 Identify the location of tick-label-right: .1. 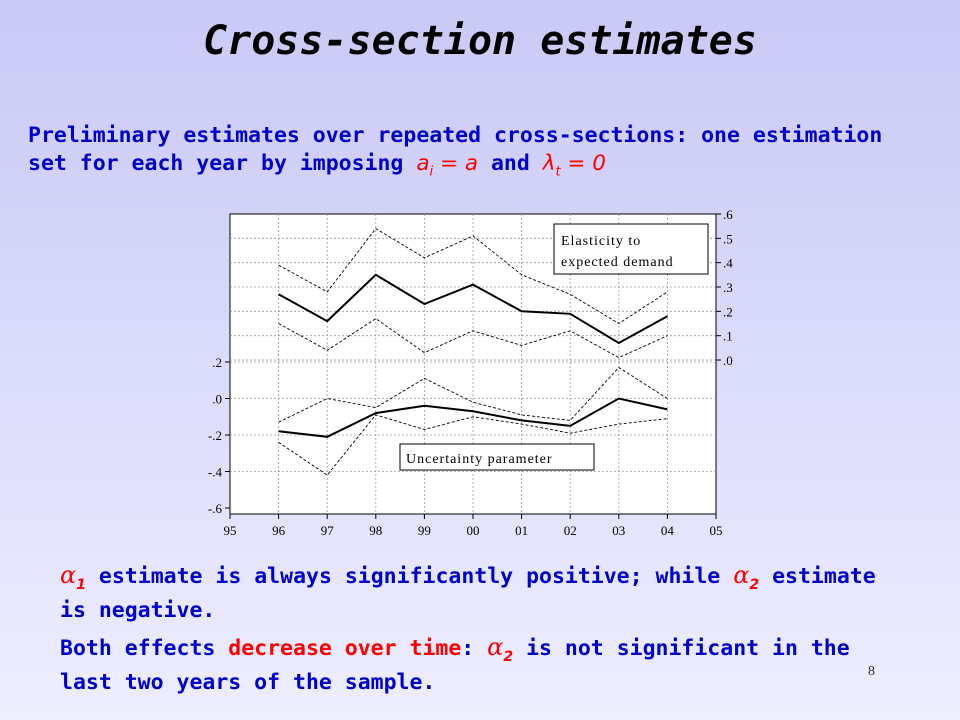
(728, 336).